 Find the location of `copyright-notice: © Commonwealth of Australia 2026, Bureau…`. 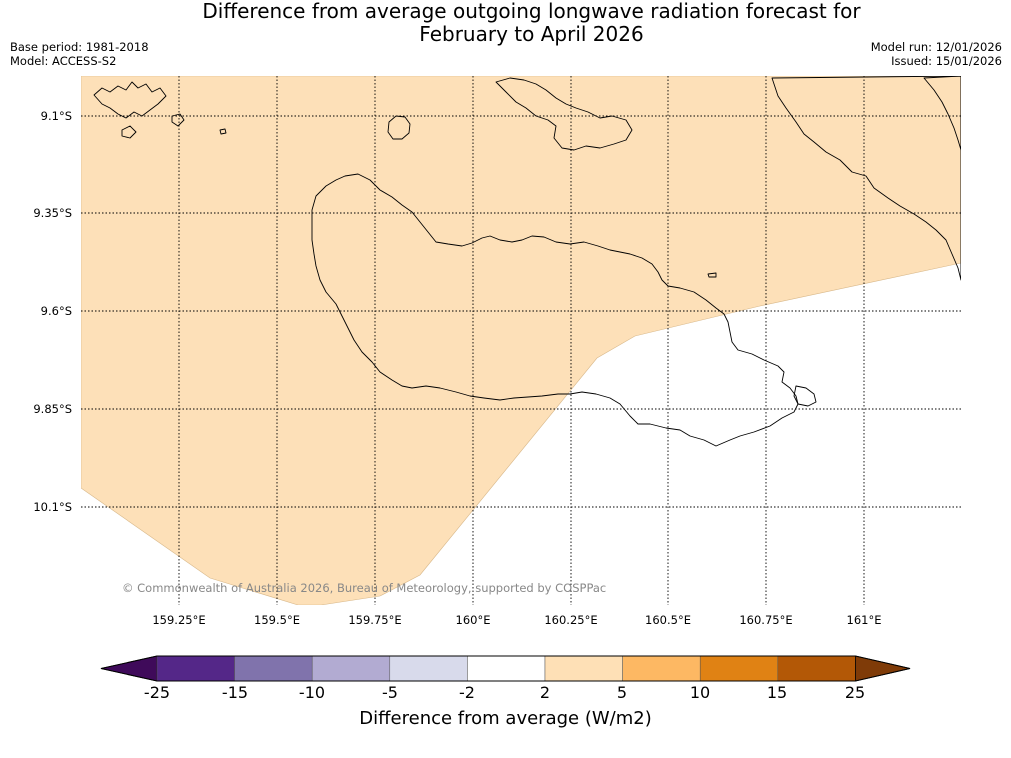

copyright-notice: © Commonwealth of Australia 2026, Bureau… is located at coordinates (364, 588).